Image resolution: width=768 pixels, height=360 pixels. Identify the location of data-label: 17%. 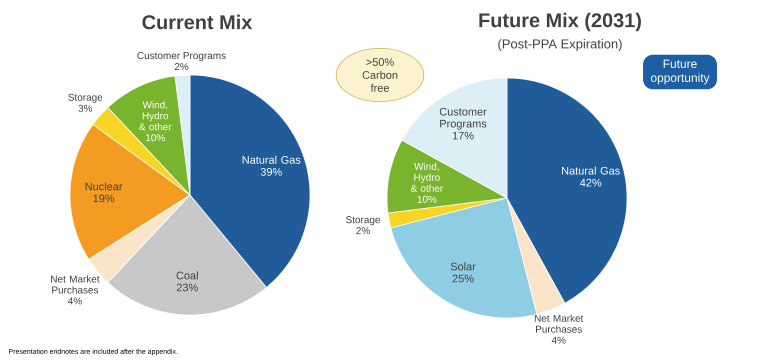
(463, 136).